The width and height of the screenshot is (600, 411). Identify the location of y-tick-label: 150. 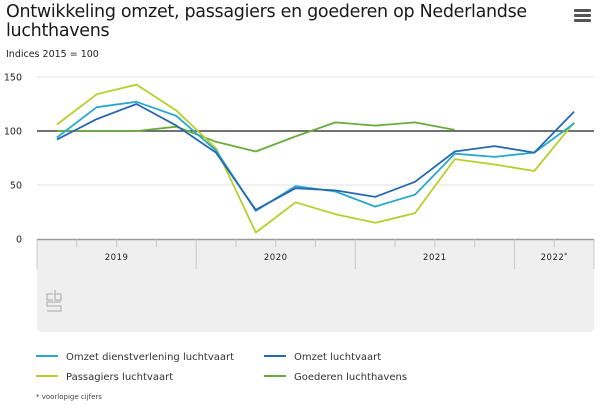
(13, 78).